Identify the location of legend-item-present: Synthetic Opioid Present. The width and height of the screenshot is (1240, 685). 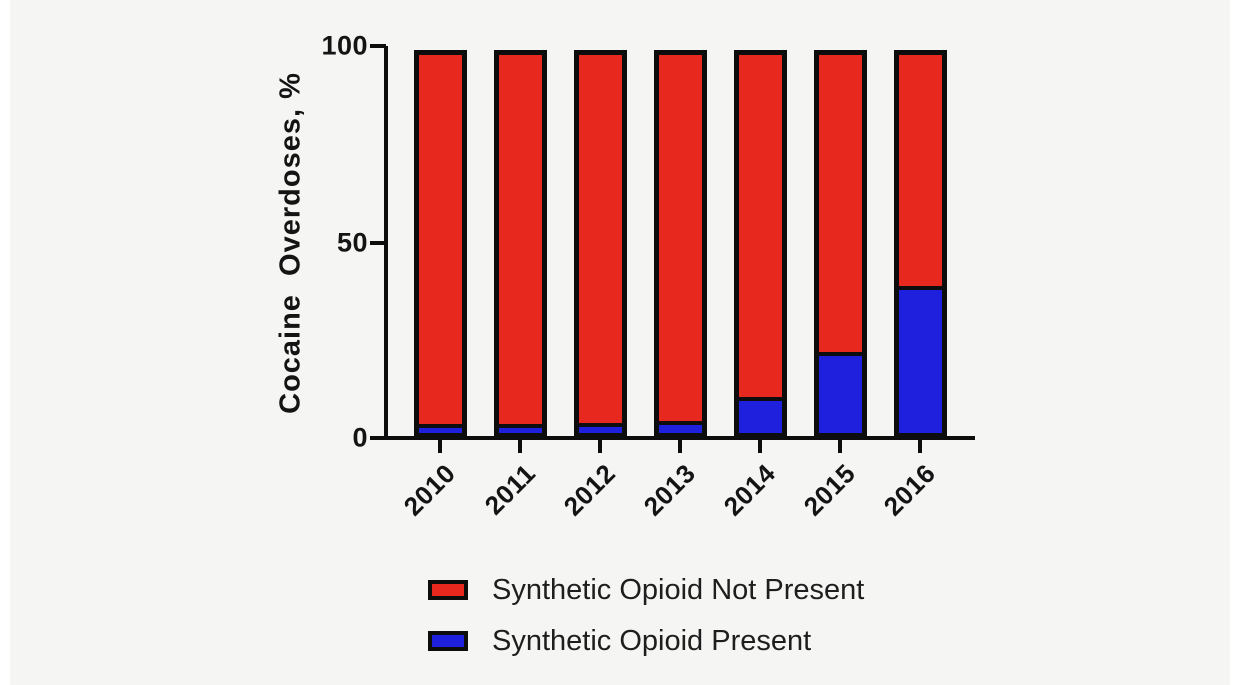
(619, 641).